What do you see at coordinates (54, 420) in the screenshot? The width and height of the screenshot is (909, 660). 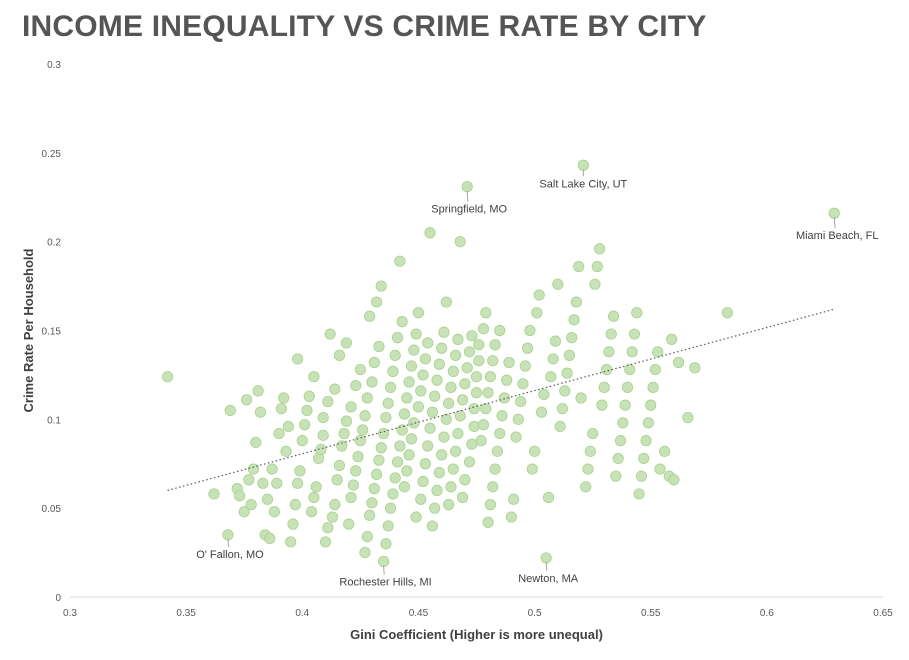 I see `y-tick-label: 0.1` at bounding box center [54, 420].